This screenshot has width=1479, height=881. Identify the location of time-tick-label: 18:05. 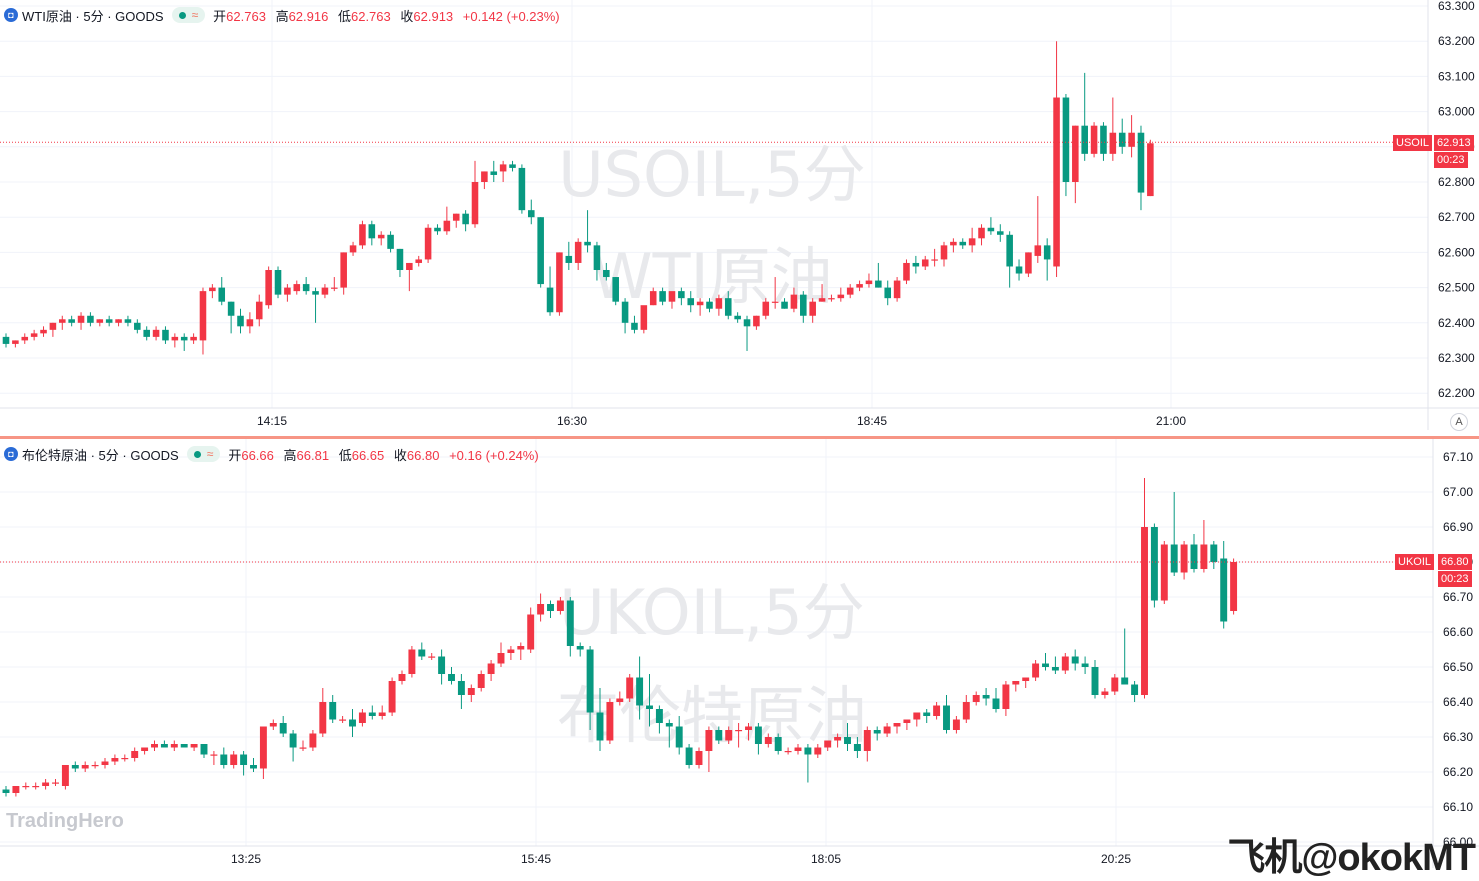
(826, 859).